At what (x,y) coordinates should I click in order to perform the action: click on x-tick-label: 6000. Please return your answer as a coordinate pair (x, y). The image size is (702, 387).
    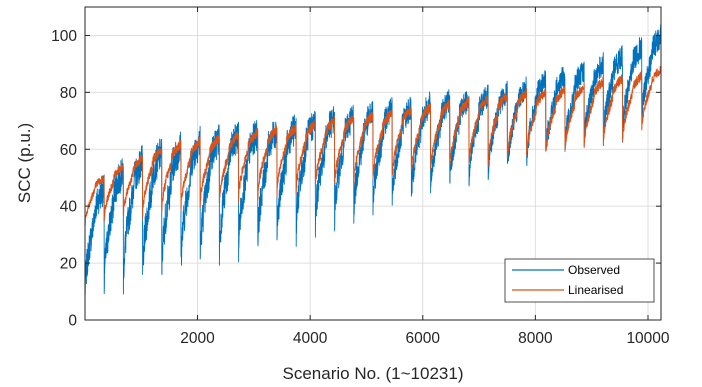
    Looking at the image, I should click on (423, 338).